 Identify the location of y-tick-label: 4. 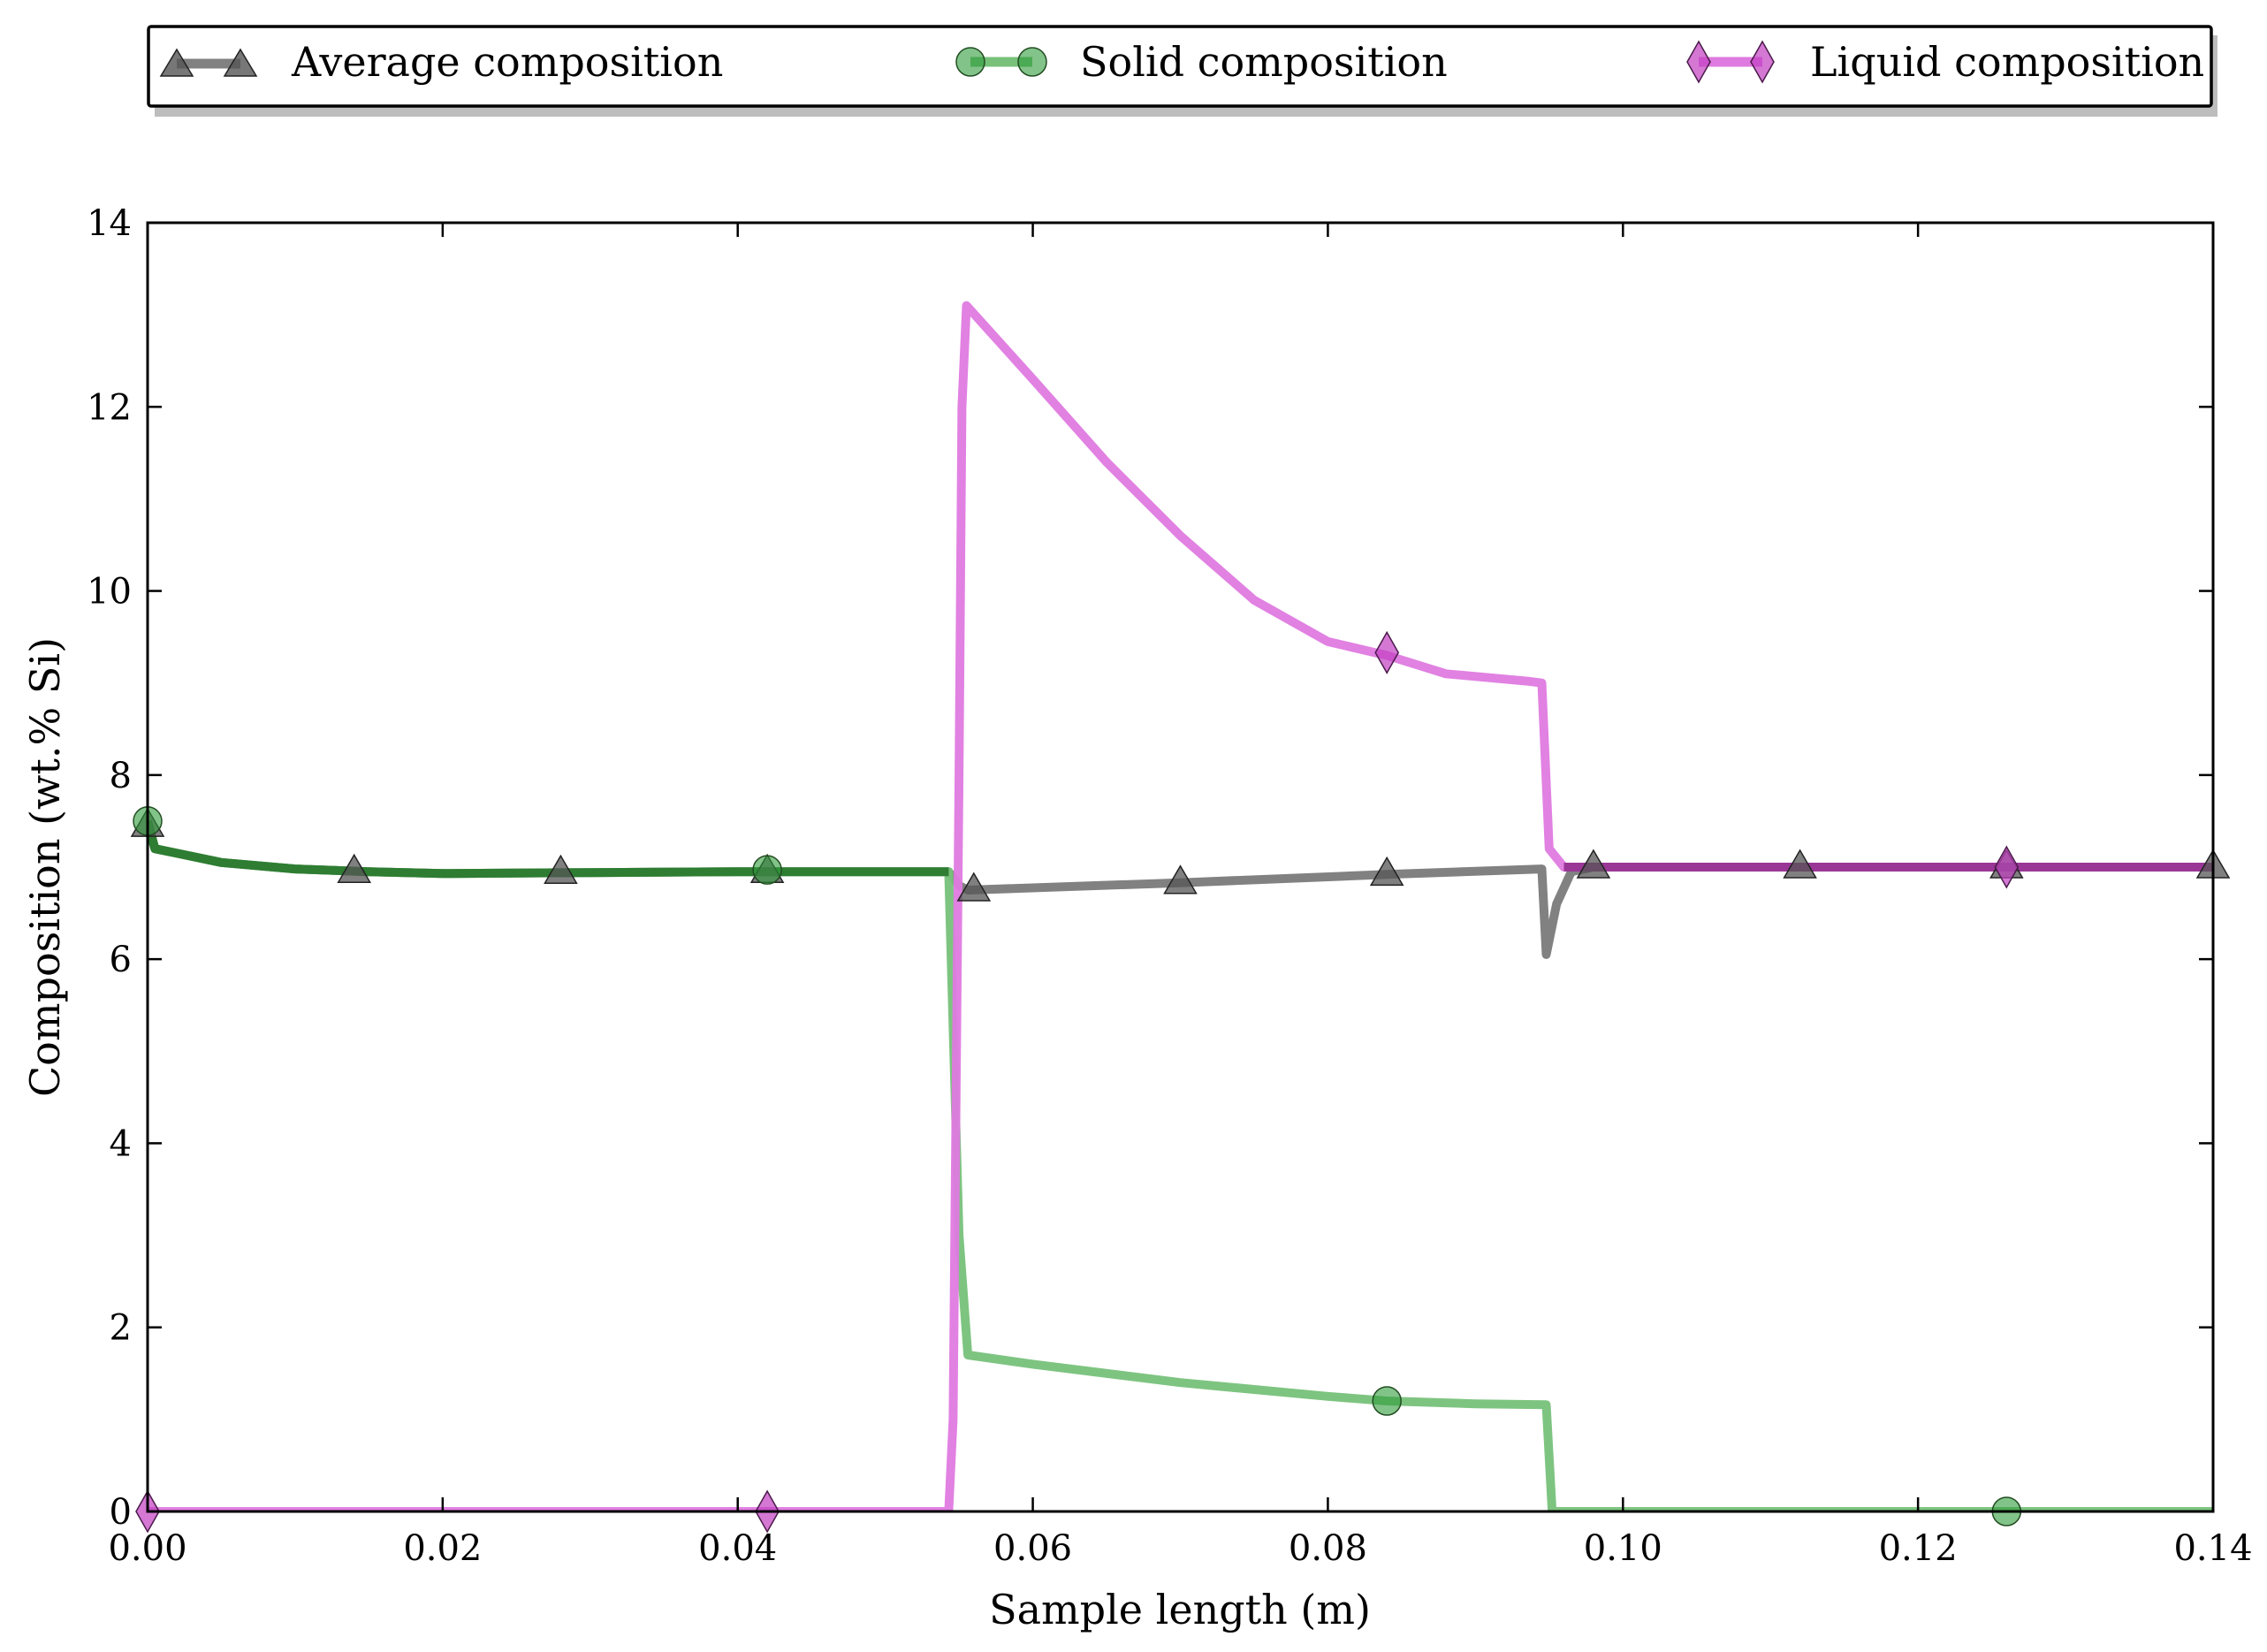
(121, 1144).